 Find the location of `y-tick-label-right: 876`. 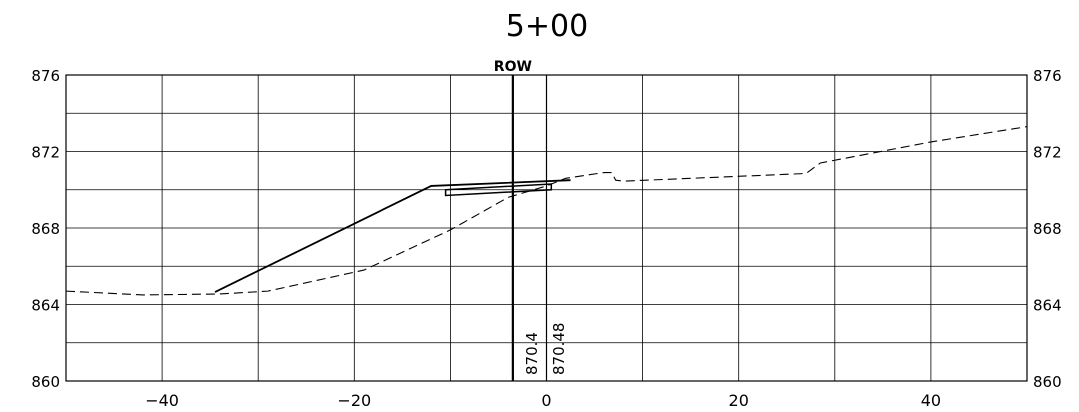

y-tick-label-right: 876 is located at coordinates (1047, 76).